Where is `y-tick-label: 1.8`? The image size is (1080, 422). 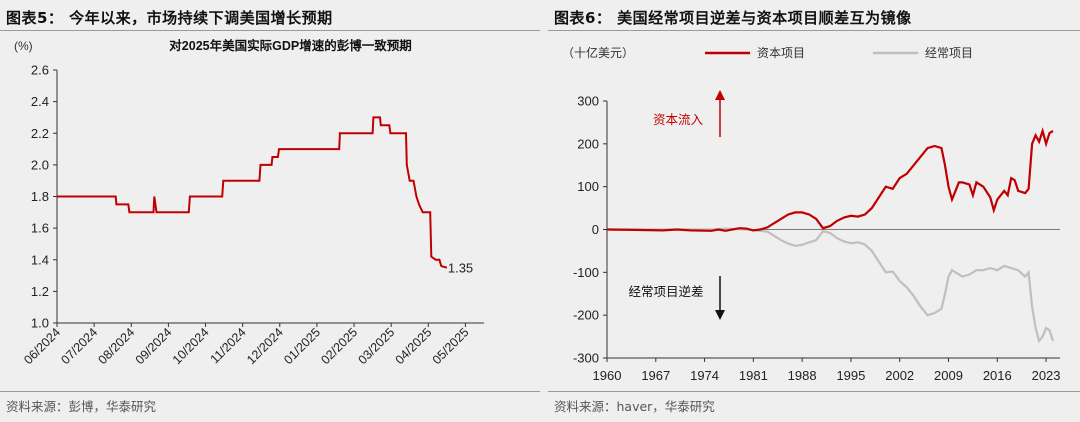 y-tick-label: 1.8 is located at coordinates (40, 196).